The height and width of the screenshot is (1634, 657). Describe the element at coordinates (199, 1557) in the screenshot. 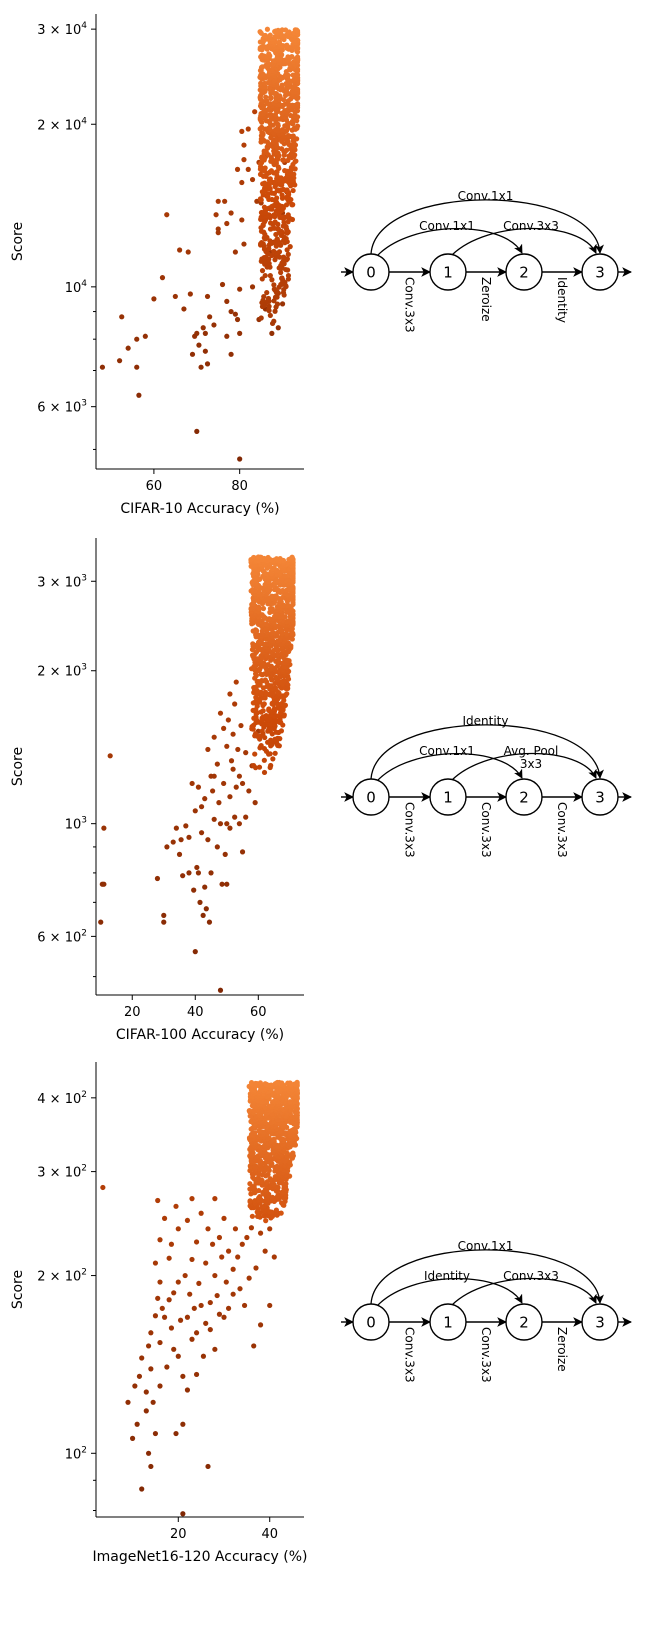

I see `x-axis-label: ImageNet16-120 Accuracy (%)` at that location.